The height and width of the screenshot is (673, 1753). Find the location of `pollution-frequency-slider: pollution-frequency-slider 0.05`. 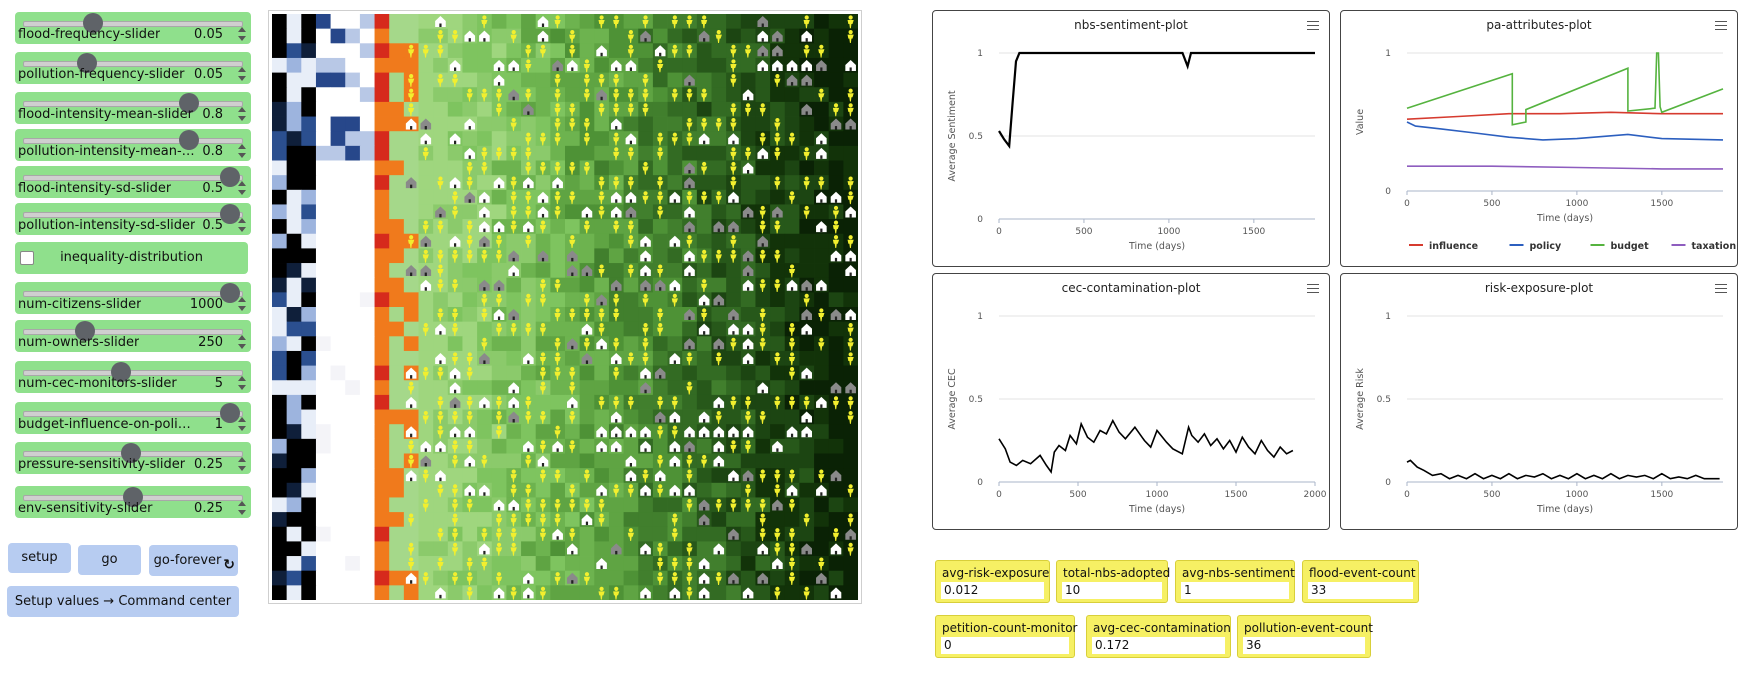

pollution-frequency-slider: pollution-frequency-slider 0.05 is located at coordinates (133, 68).